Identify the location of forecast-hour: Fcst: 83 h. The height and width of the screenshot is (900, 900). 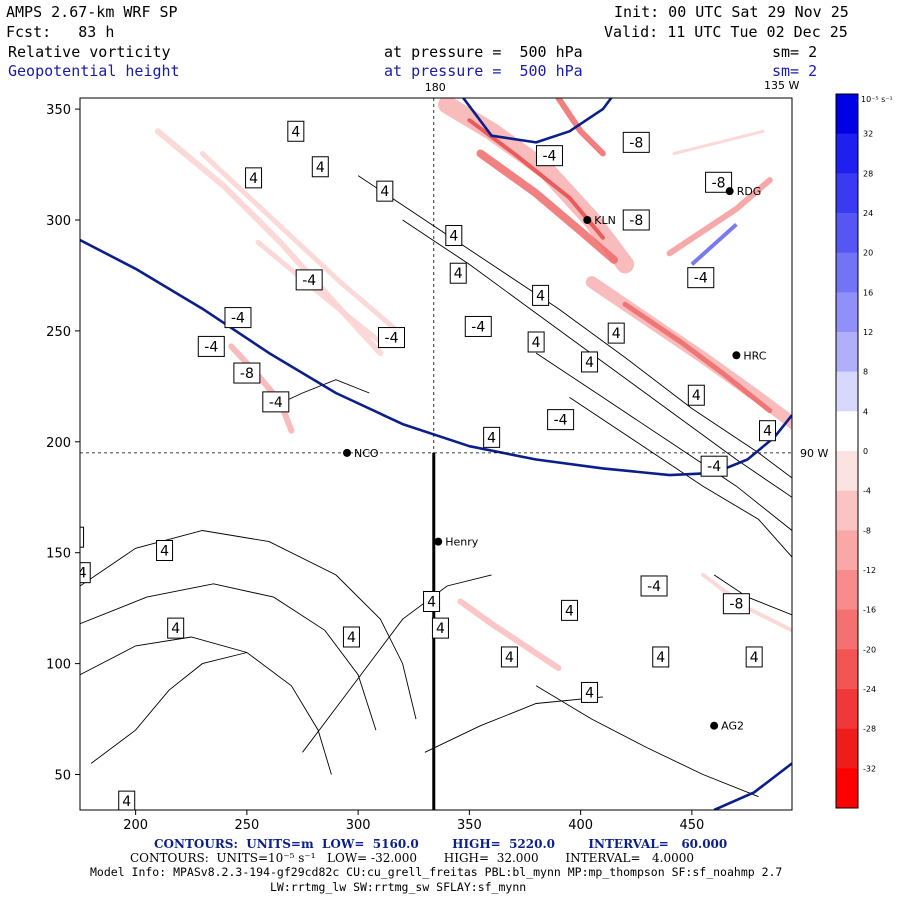
(60, 32).